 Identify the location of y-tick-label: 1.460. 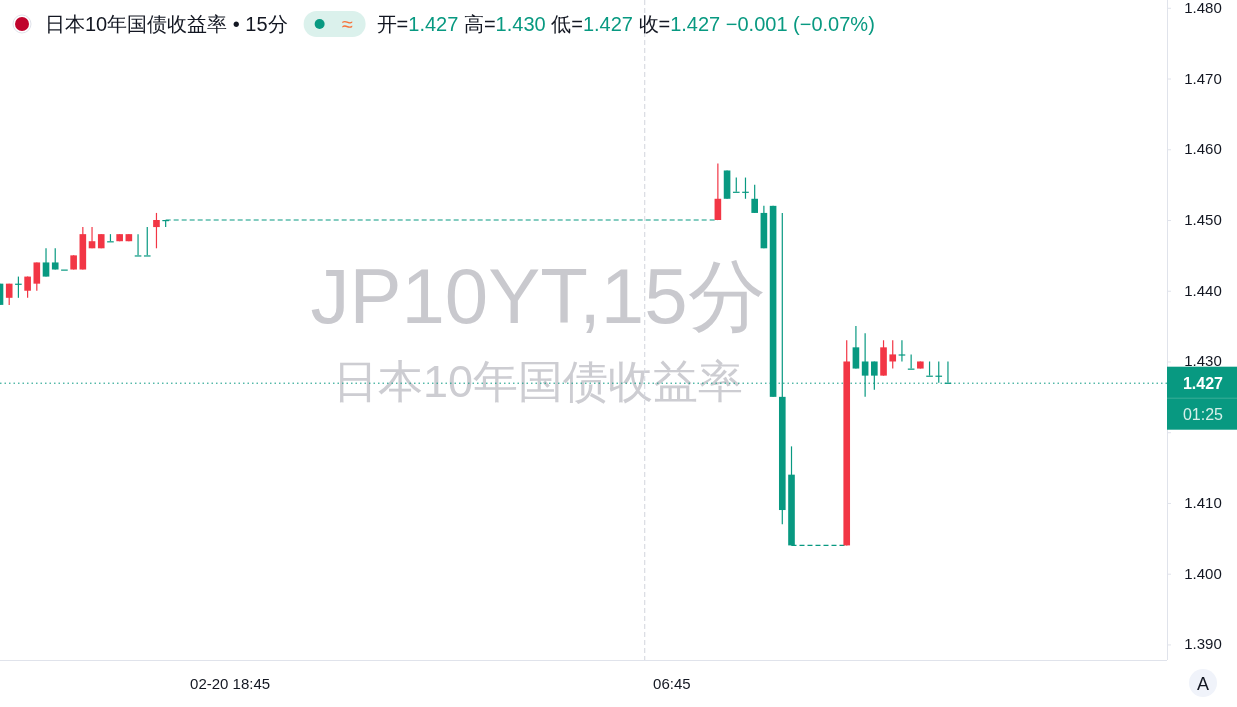
(1203, 149).